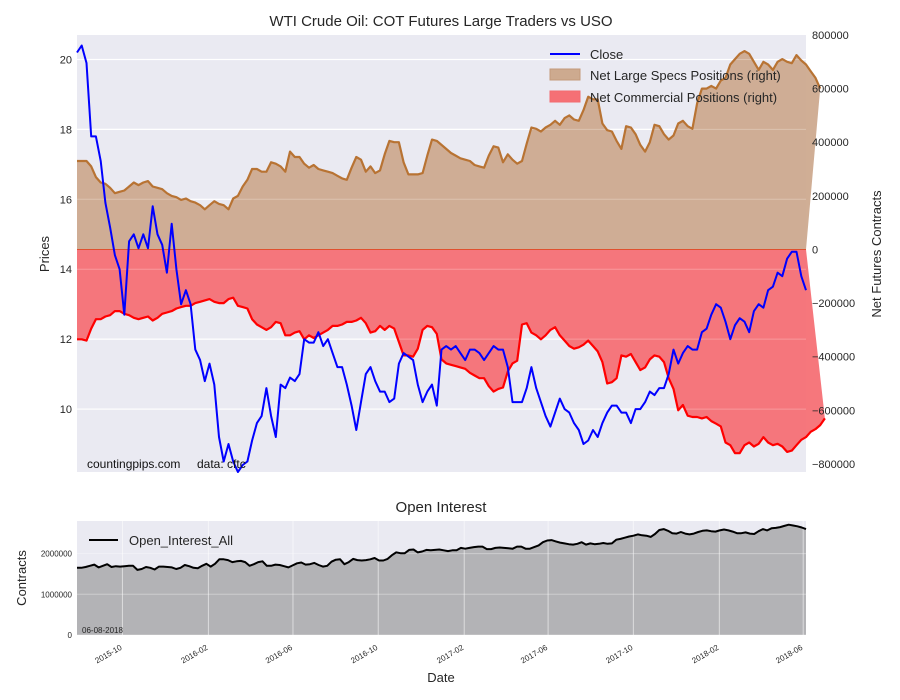 The width and height of the screenshot is (900, 700). What do you see at coordinates (66, 60) in the screenshot?
I see `y-tick-left: 20` at bounding box center [66, 60].